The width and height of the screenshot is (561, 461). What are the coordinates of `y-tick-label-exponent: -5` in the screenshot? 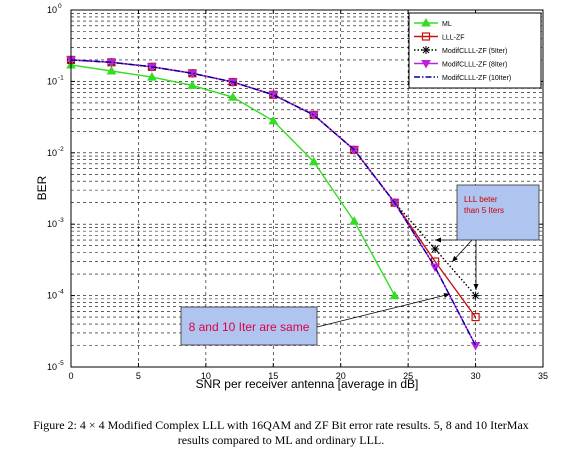 It's located at (61, 363).